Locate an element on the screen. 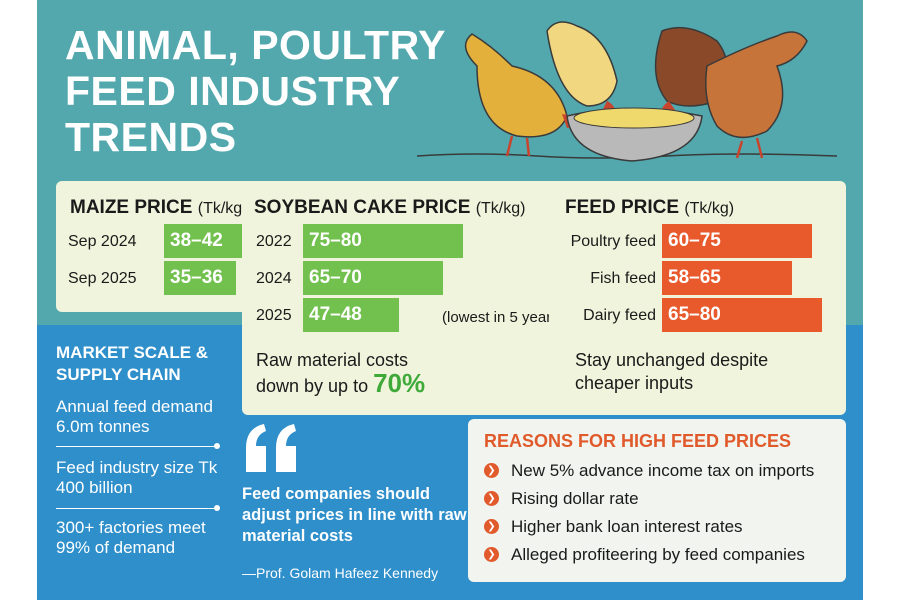 The height and width of the screenshot is (600, 900). page-title: ANIMAL, POULTRY FEED INDUSTRY TRENDS is located at coordinates (256, 91).